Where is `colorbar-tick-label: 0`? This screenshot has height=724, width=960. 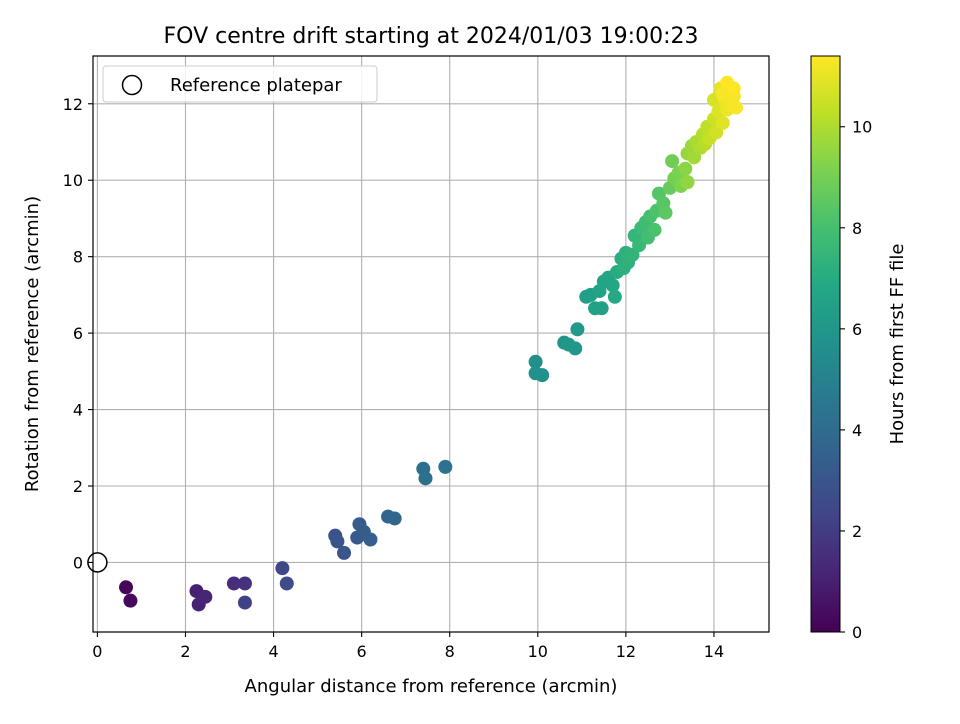
colorbar-tick-label: 0 is located at coordinates (857, 632).